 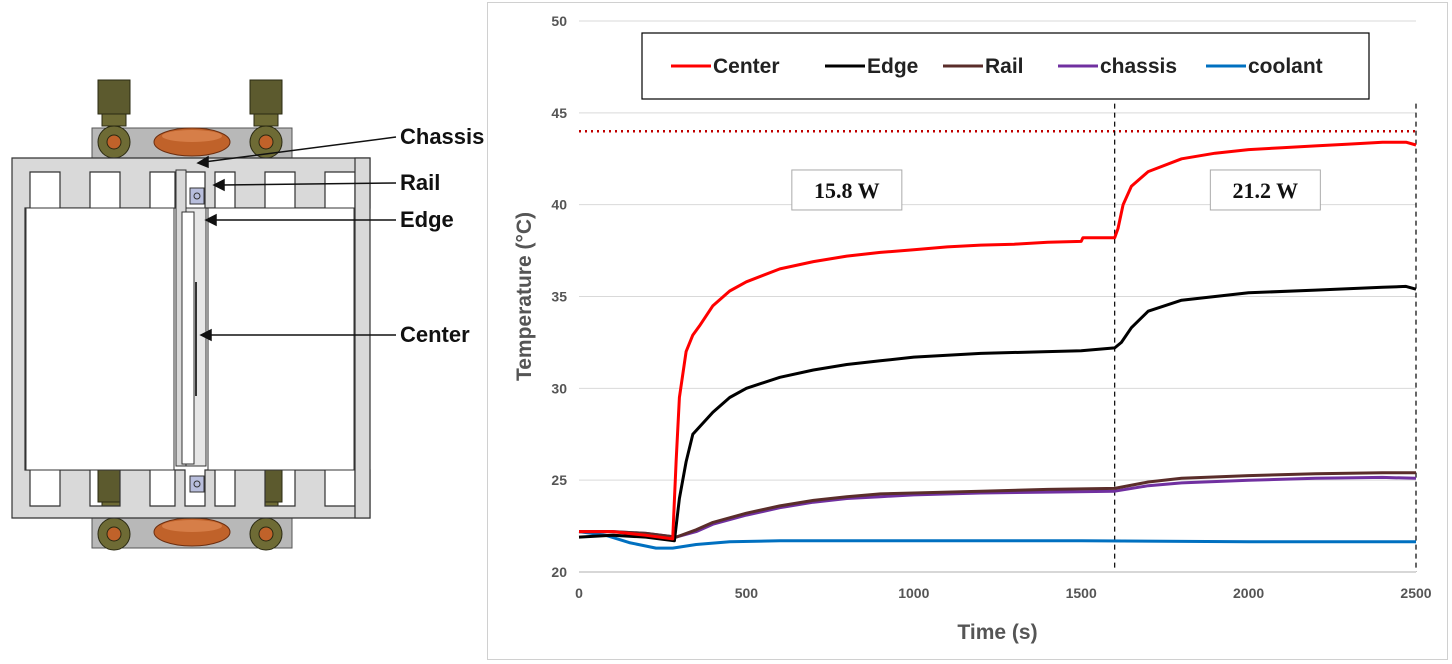 What do you see at coordinates (892, 66) in the screenshot?
I see `legend-label: Edge` at bounding box center [892, 66].